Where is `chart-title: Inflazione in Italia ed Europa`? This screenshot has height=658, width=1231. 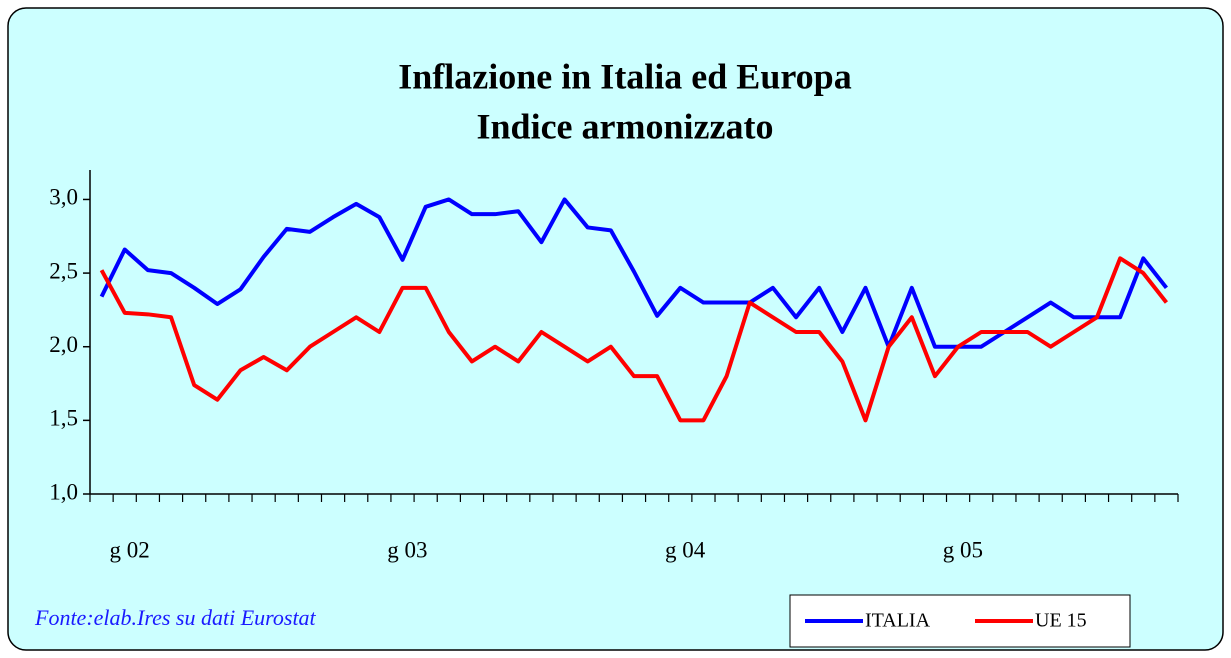 chart-title: Inflazione in Italia ed Europa is located at coordinates (624, 76).